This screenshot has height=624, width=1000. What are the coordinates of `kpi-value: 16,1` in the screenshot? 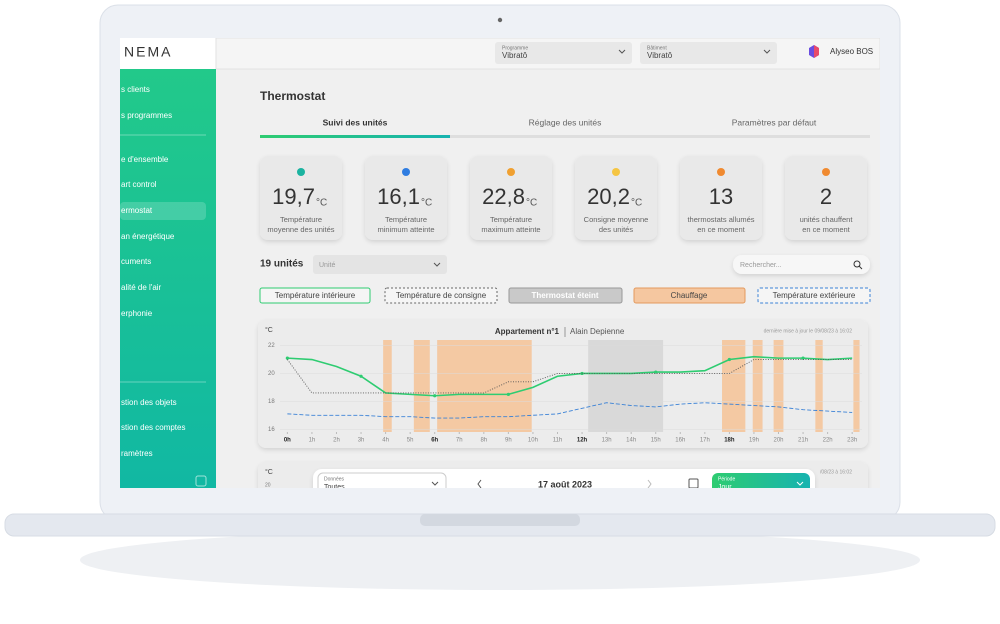 It's located at (398, 196).